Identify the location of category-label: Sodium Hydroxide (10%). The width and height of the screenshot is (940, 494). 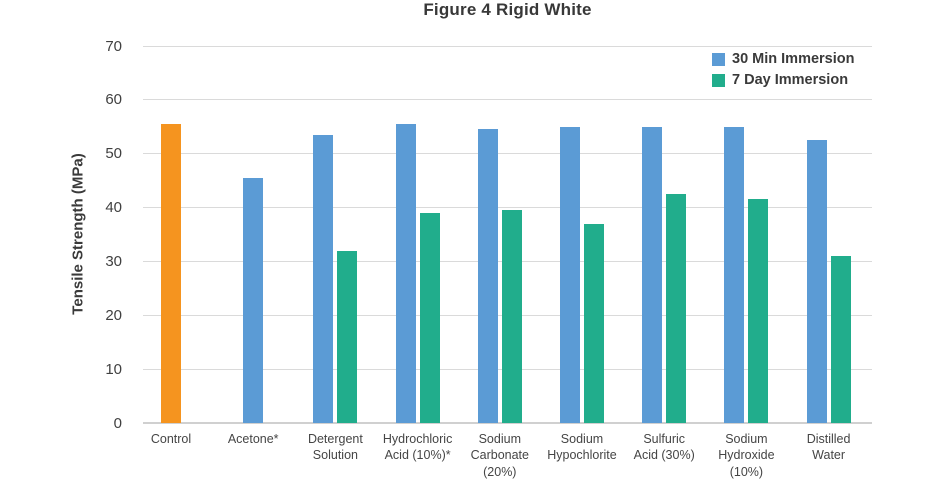
(746, 455).